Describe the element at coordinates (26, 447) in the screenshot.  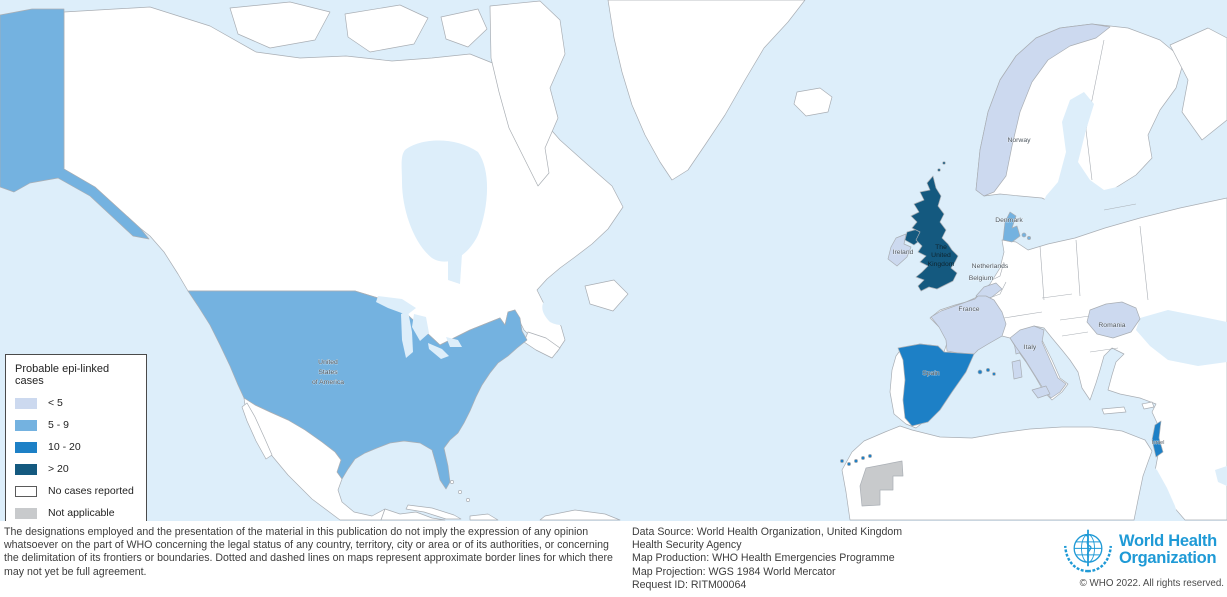
I see `legend-swatch-10to20` at that location.